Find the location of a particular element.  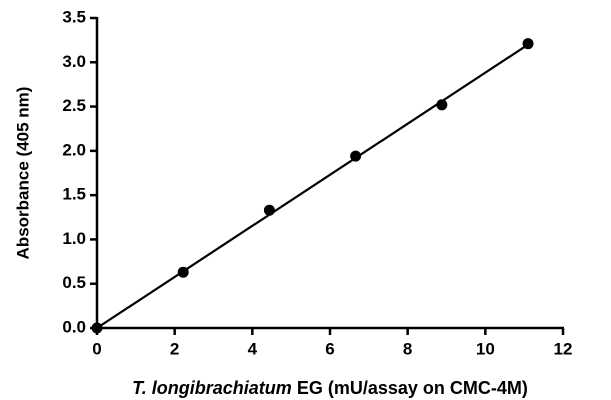

y-tick-label: 1.5 is located at coordinates (74, 194).